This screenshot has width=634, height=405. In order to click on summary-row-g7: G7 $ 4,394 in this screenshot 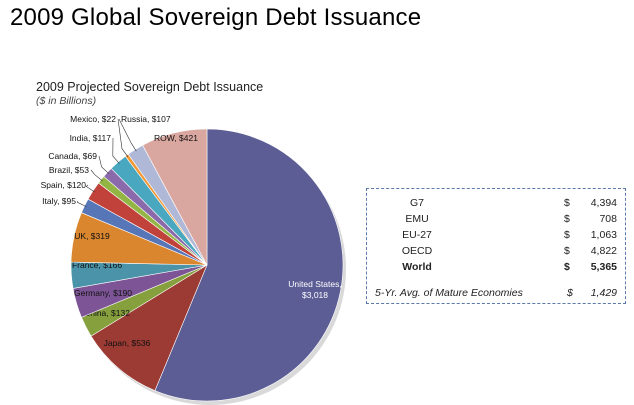, I will do `click(496, 205)`.